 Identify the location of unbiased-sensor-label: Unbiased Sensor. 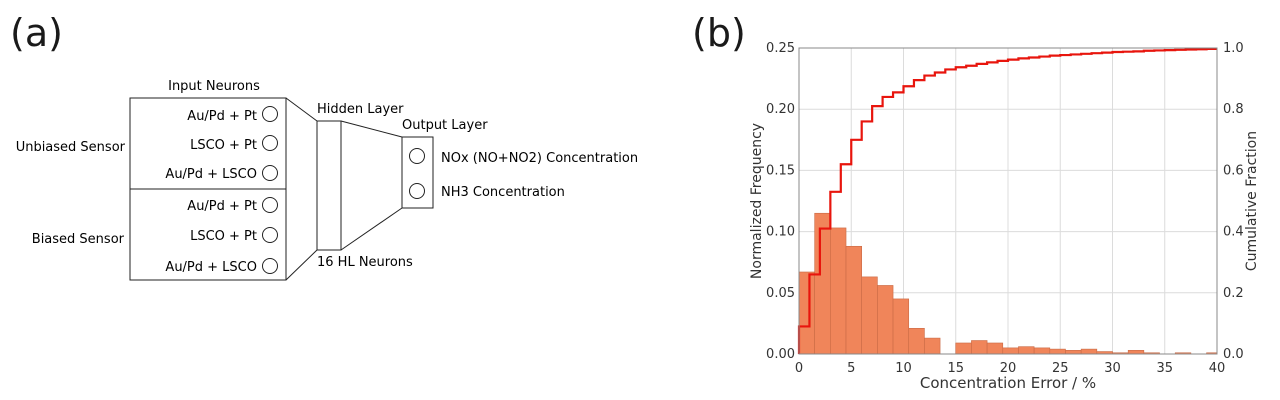
(71, 147).